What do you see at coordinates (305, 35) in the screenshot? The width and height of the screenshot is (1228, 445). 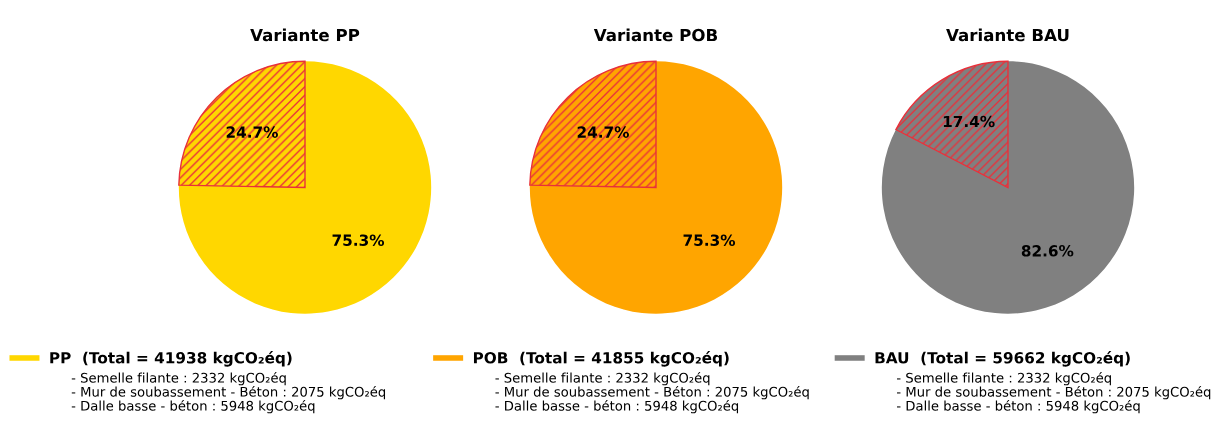 I see `chart-title: Variante PP` at bounding box center [305, 35].